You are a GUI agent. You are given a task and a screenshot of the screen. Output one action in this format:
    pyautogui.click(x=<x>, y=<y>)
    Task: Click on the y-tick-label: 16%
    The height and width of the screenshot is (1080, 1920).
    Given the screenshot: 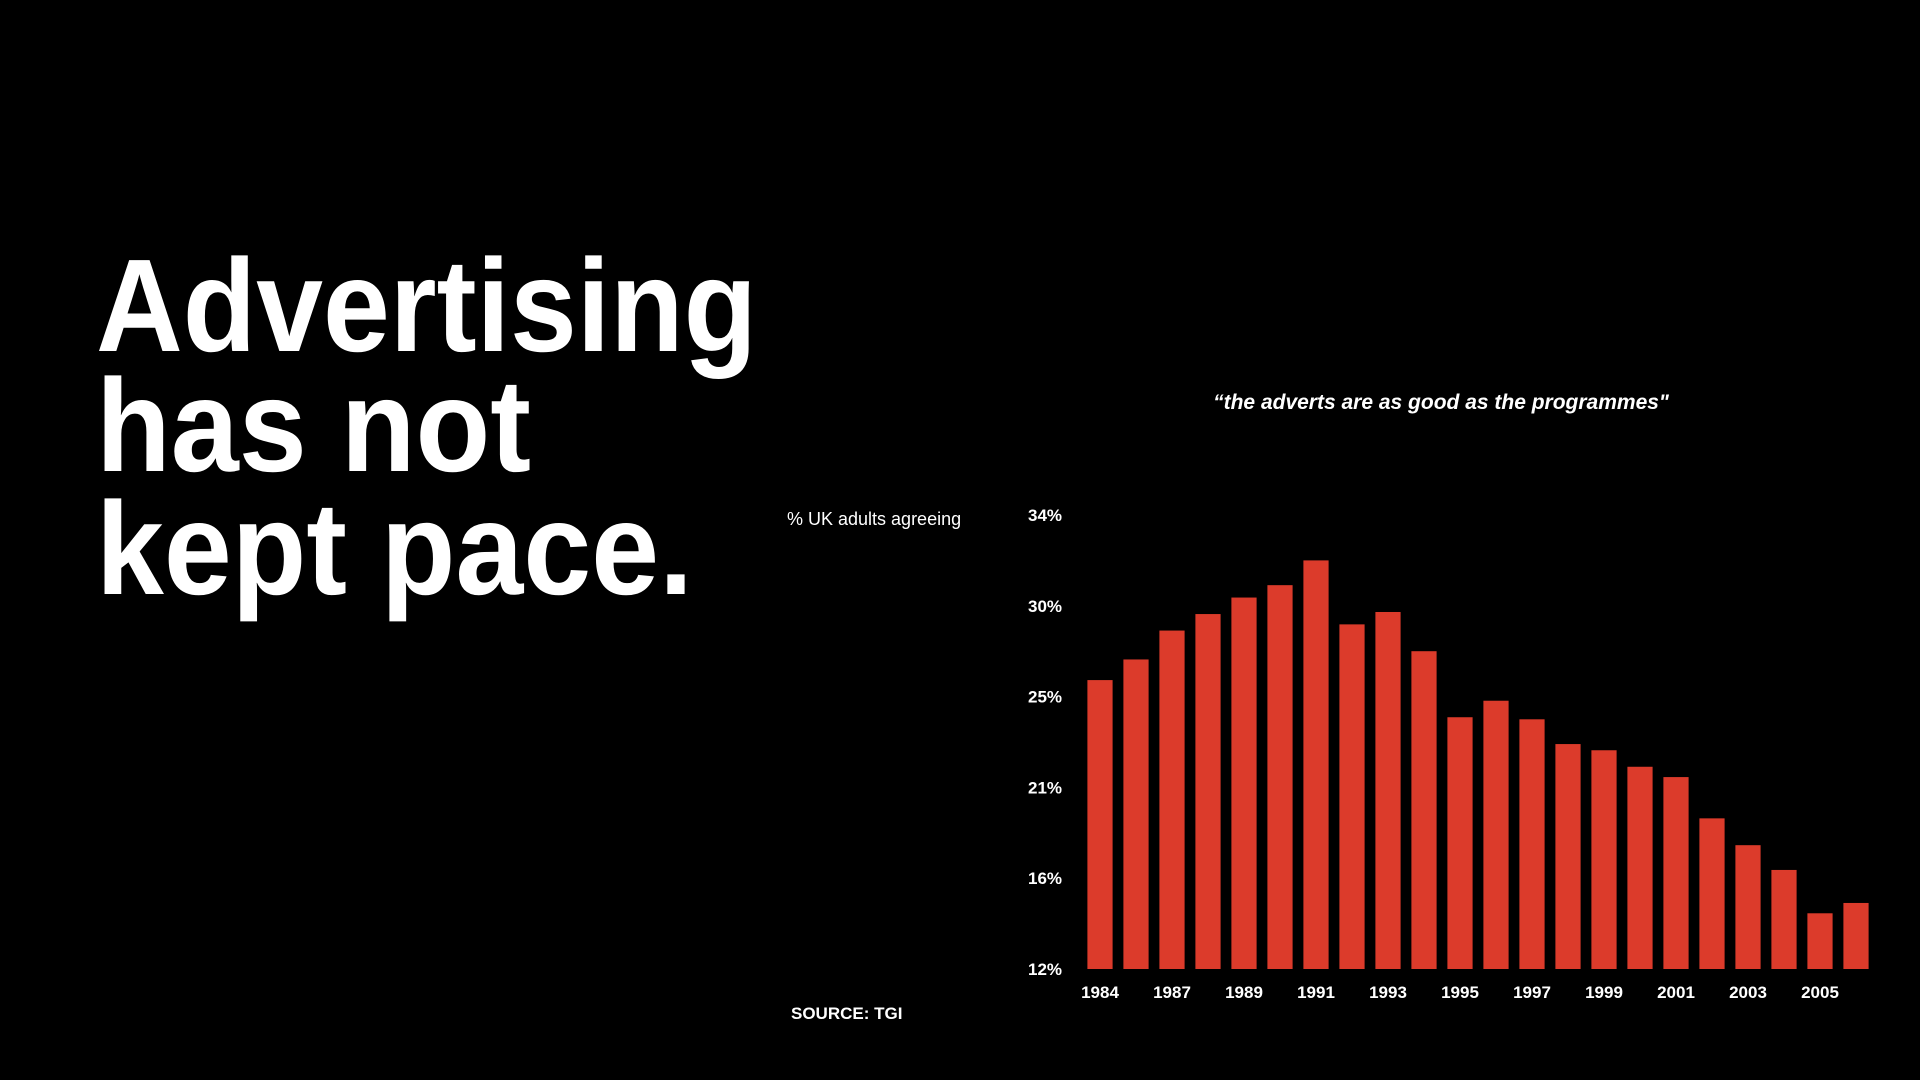 What is the action you would take?
    pyautogui.click(x=1045, y=878)
    